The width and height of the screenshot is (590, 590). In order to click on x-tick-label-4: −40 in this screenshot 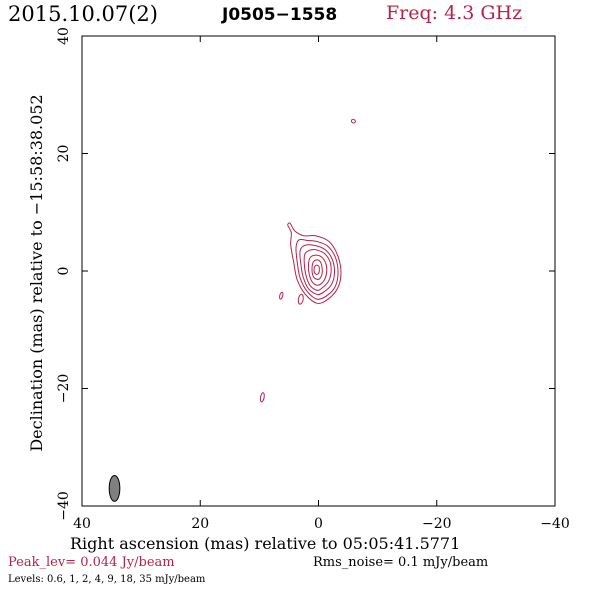, I will do `click(555, 524)`.